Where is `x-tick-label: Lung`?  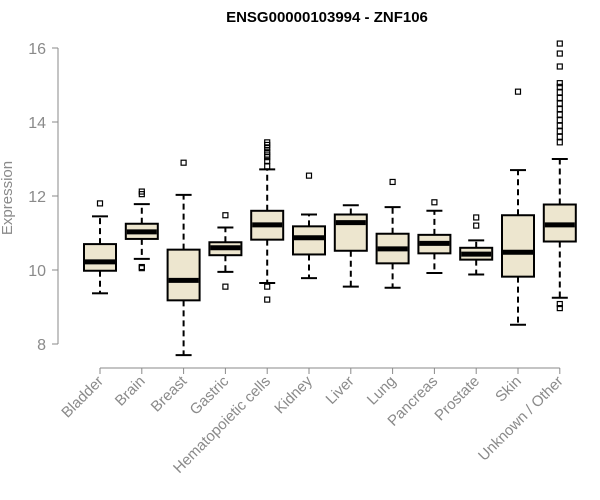
x-tick-label: Lung is located at coordinates (382, 391).